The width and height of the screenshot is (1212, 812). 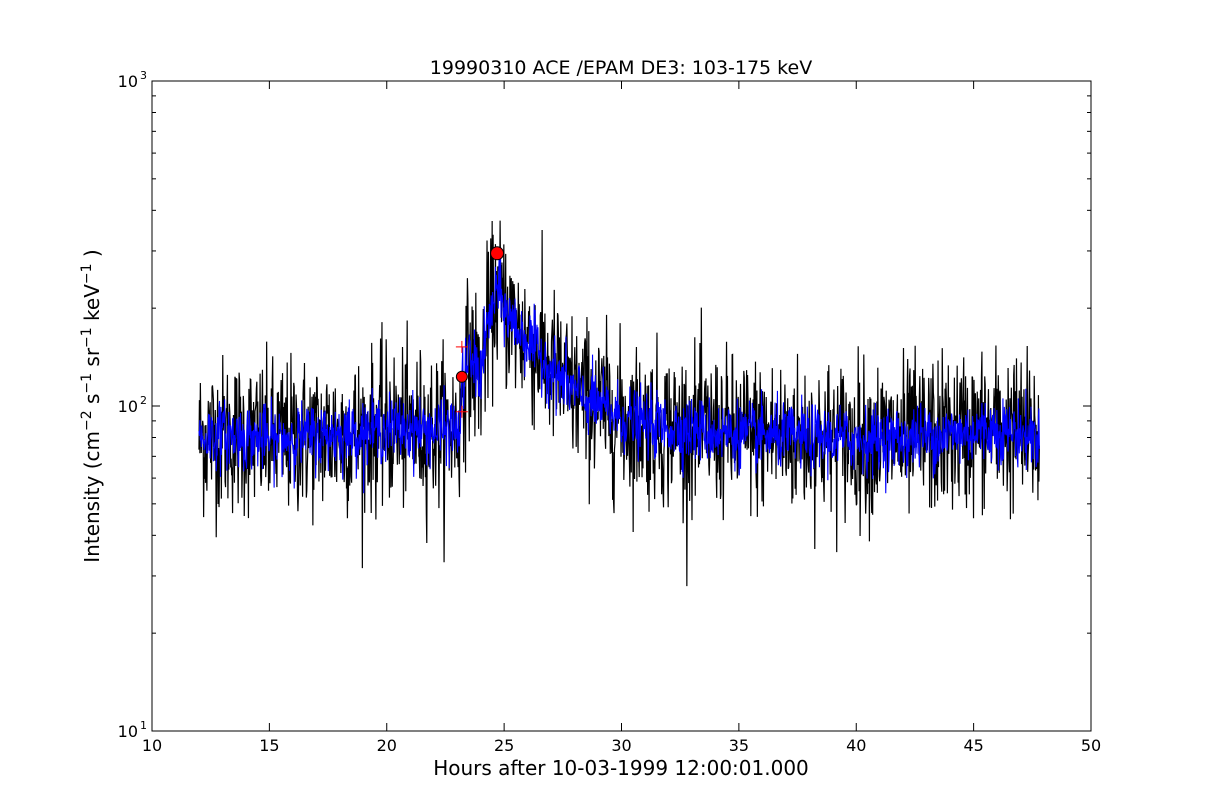 What do you see at coordinates (621, 68) in the screenshot?
I see `chart-title: 19990310 ACE /EPAM DE3: 103-175 keV` at bounding box center [621, 68].